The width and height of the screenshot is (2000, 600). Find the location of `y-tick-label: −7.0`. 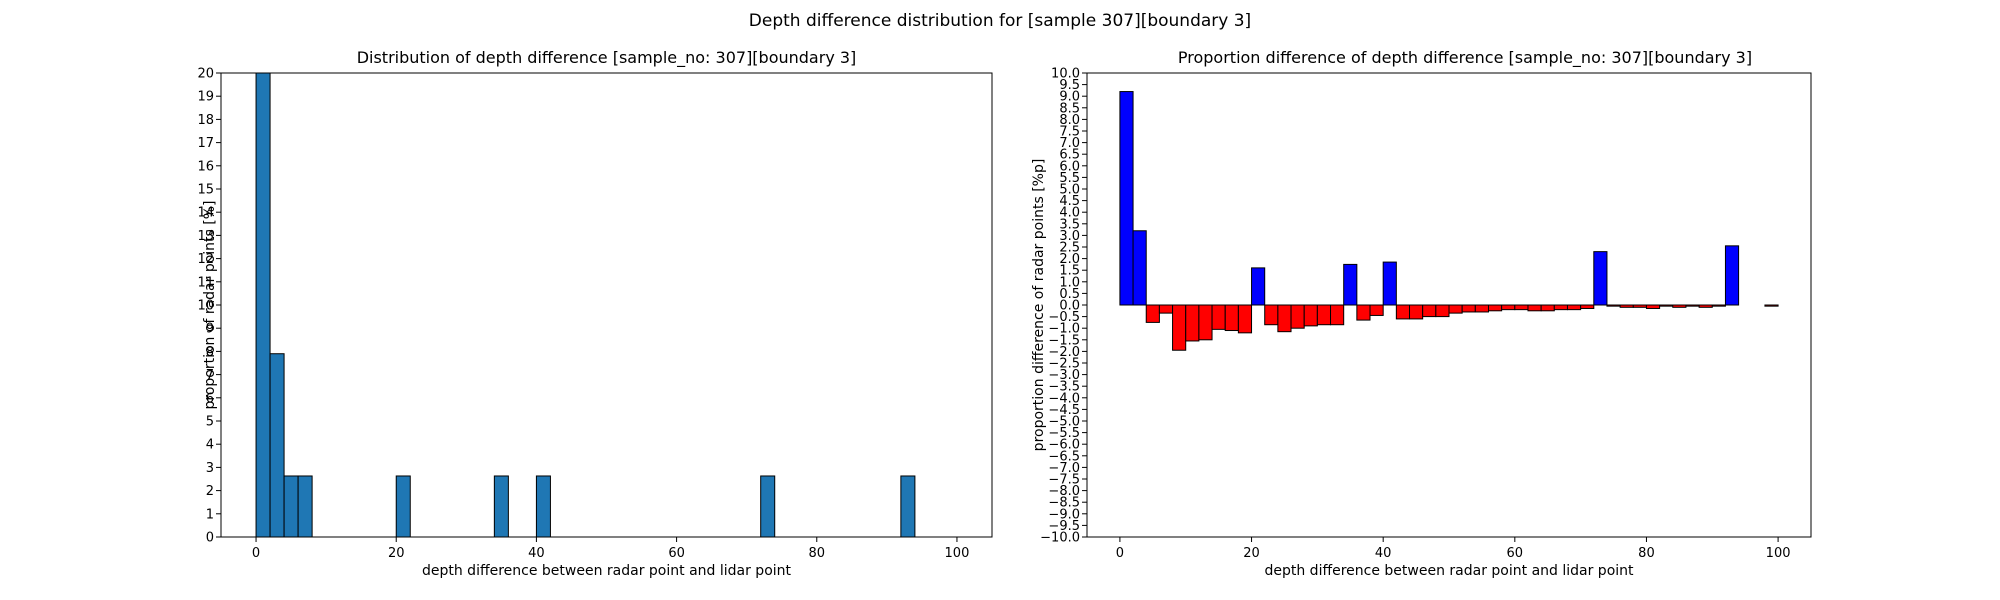

y-tick-label: −7.0 is located at coordinates (1064, 468).